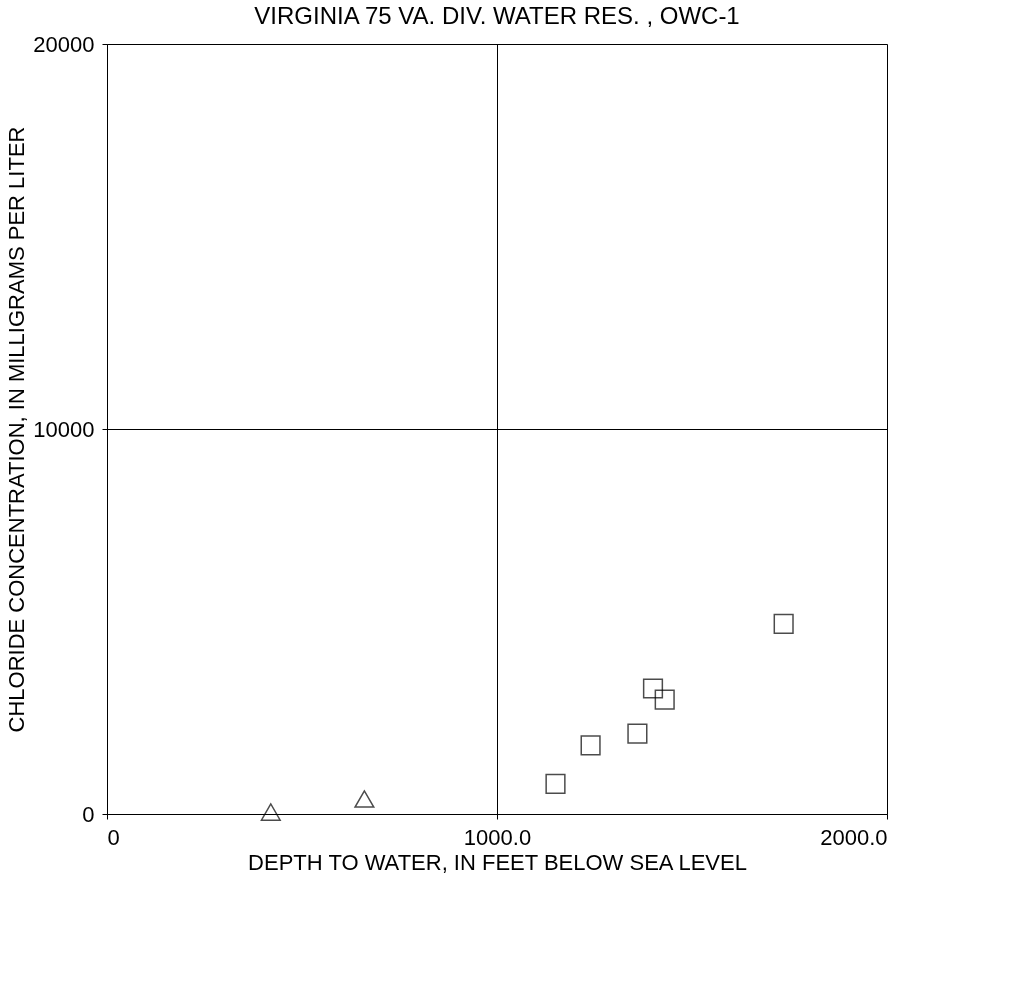 The height and width of the screenshot is (1000, 1032). I want to click on y-tick-label: 0, so click(88, 814).